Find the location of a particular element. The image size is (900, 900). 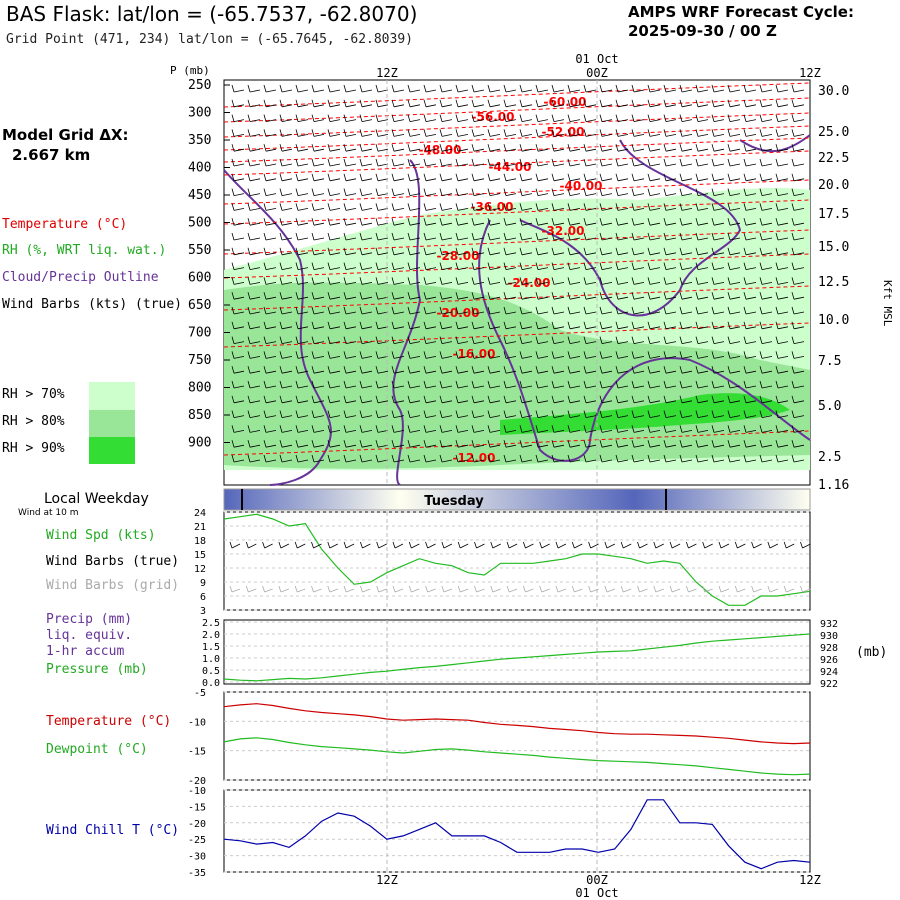

precip-tick: 2.0 is located at coordinates (211, 635).